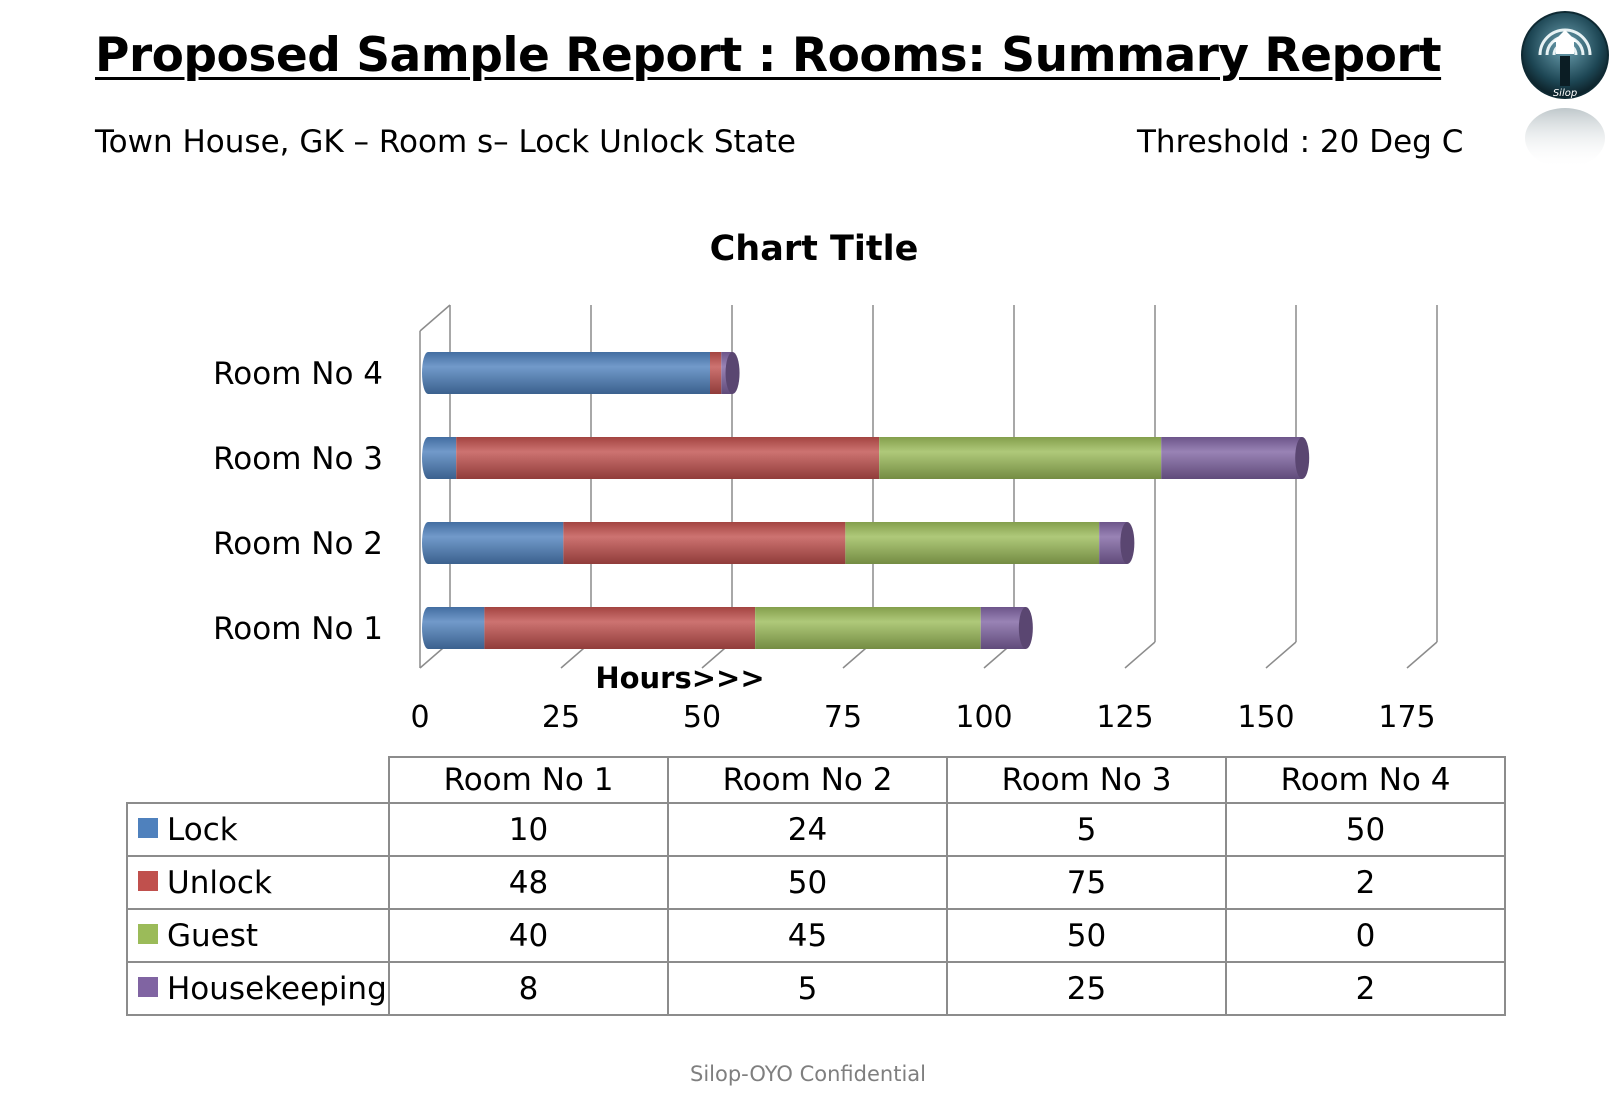  What do you see at coordinates (298, 374) in the screenshot?
I see `category-label: Room No 4` at bounding box center [298, 374].